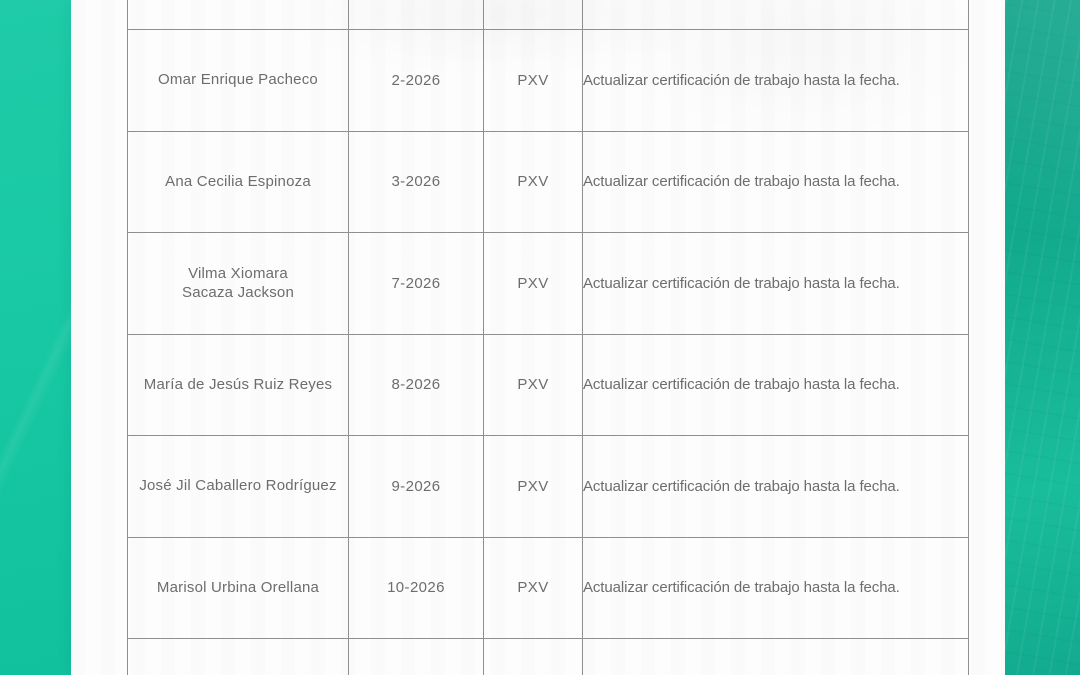 The height and width of the screenshot is (675, 1080). Describe the element at coordinates (416, 587) in the screenshot. I see `date-cell: 10-2026` at that location.